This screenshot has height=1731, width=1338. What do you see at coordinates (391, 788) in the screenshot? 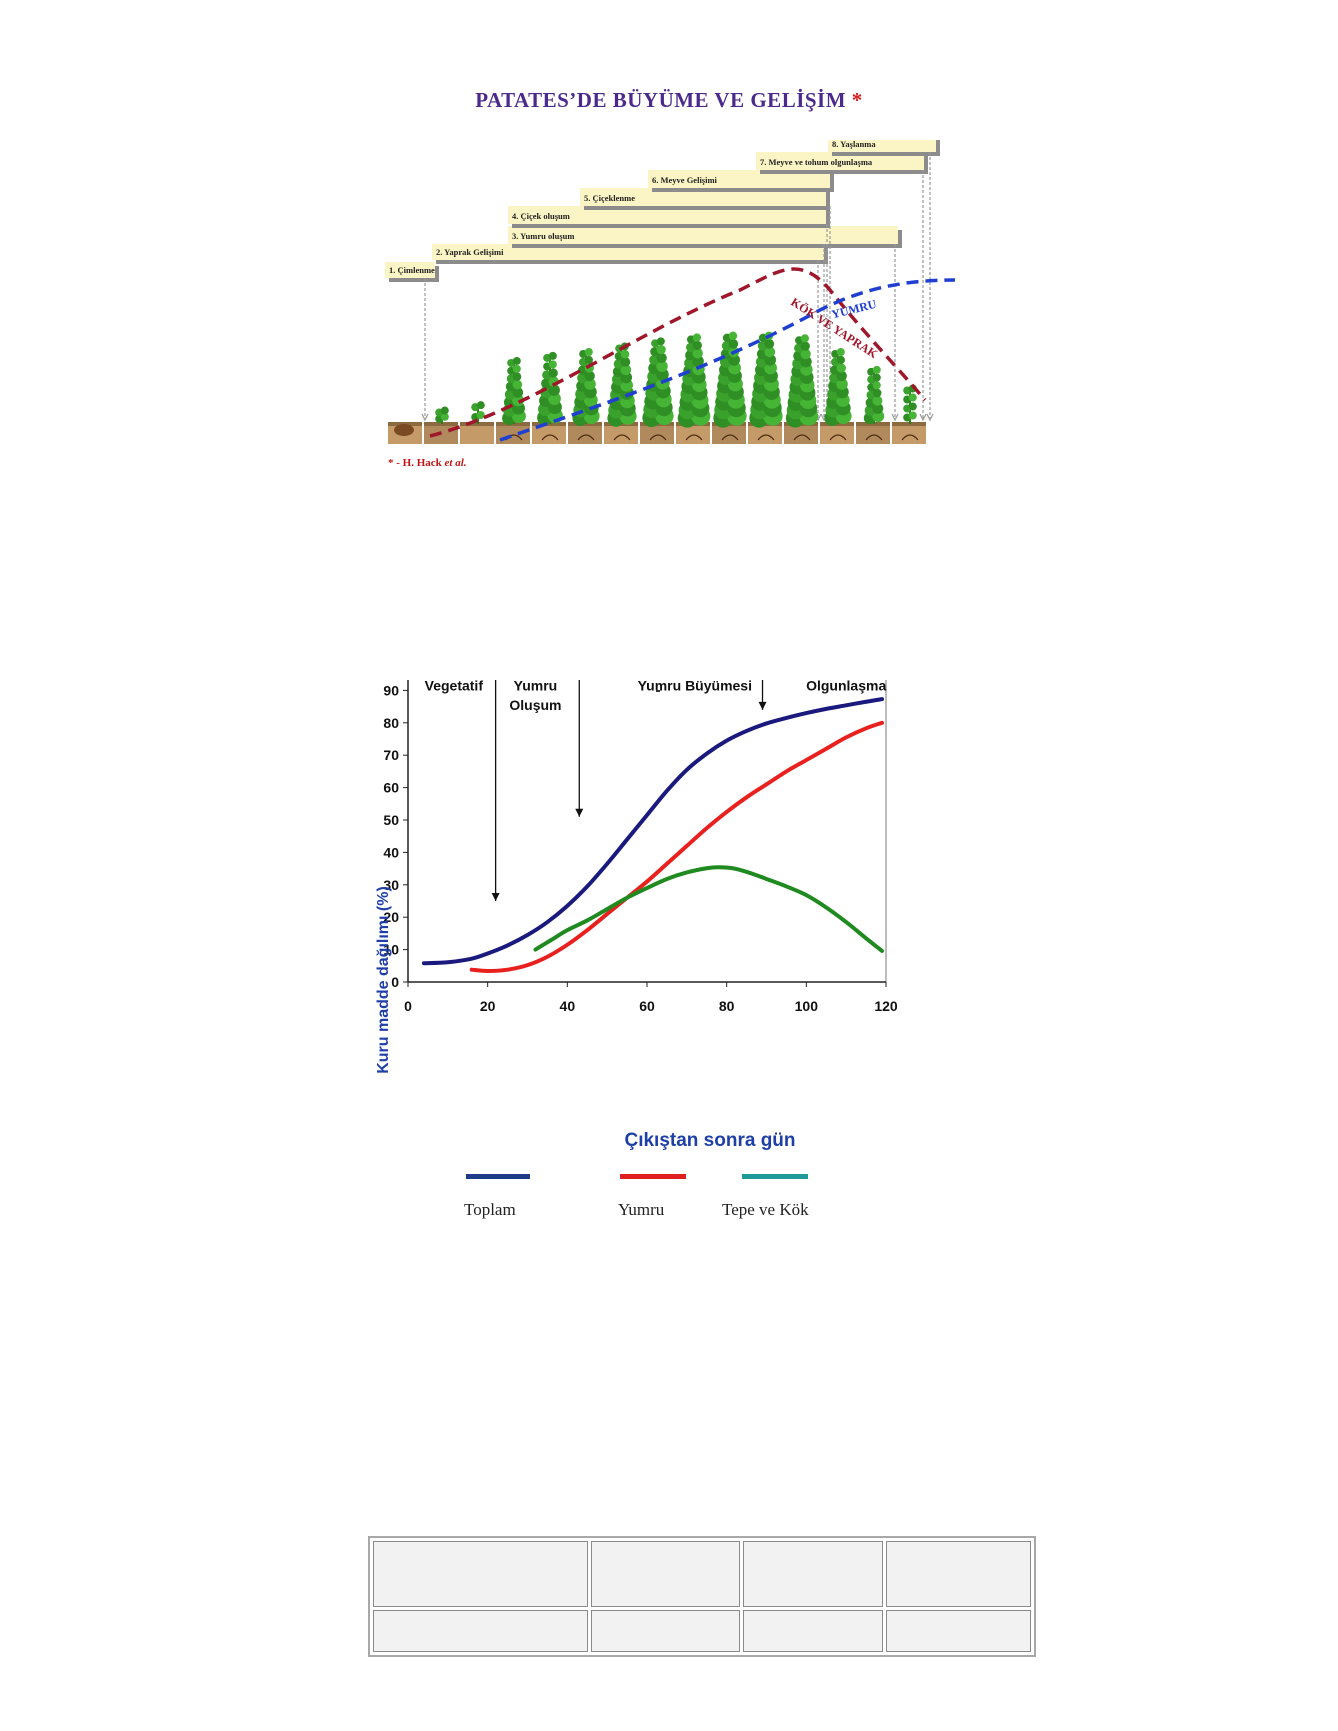
I see `y-tick-label: 60` at bounding box center [391, 788].